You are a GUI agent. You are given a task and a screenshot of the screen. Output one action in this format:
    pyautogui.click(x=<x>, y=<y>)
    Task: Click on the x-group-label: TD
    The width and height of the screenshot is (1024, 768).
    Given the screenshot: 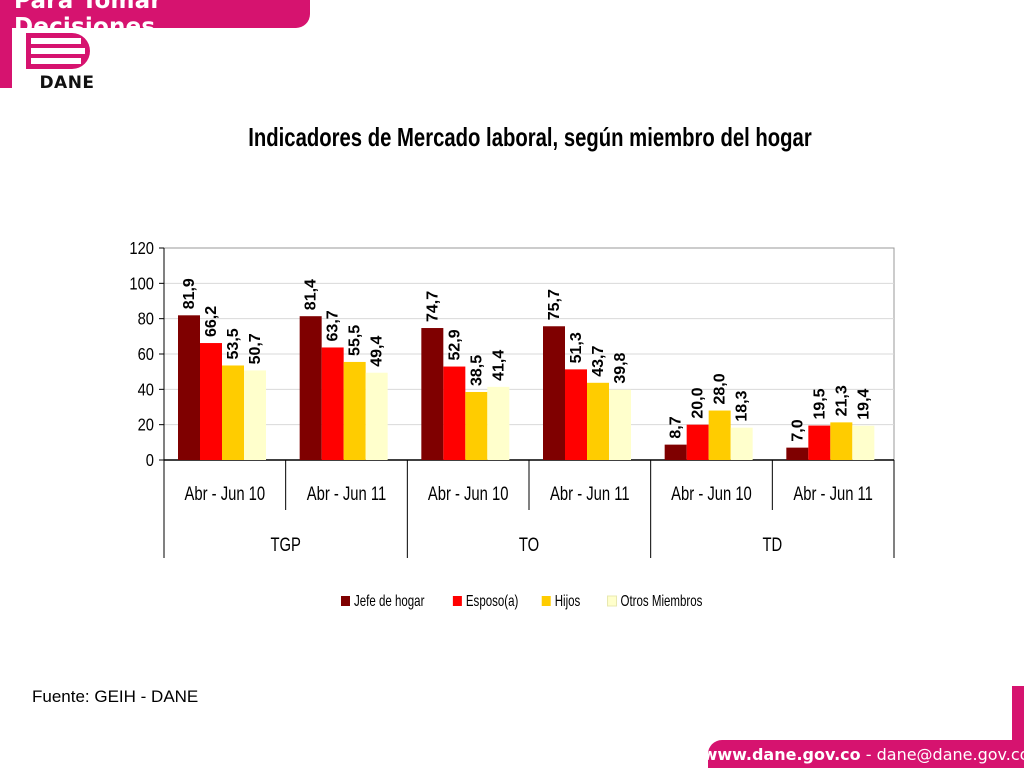 What is the action you would take?
    pyautogui.click(x=772, y=544)
    